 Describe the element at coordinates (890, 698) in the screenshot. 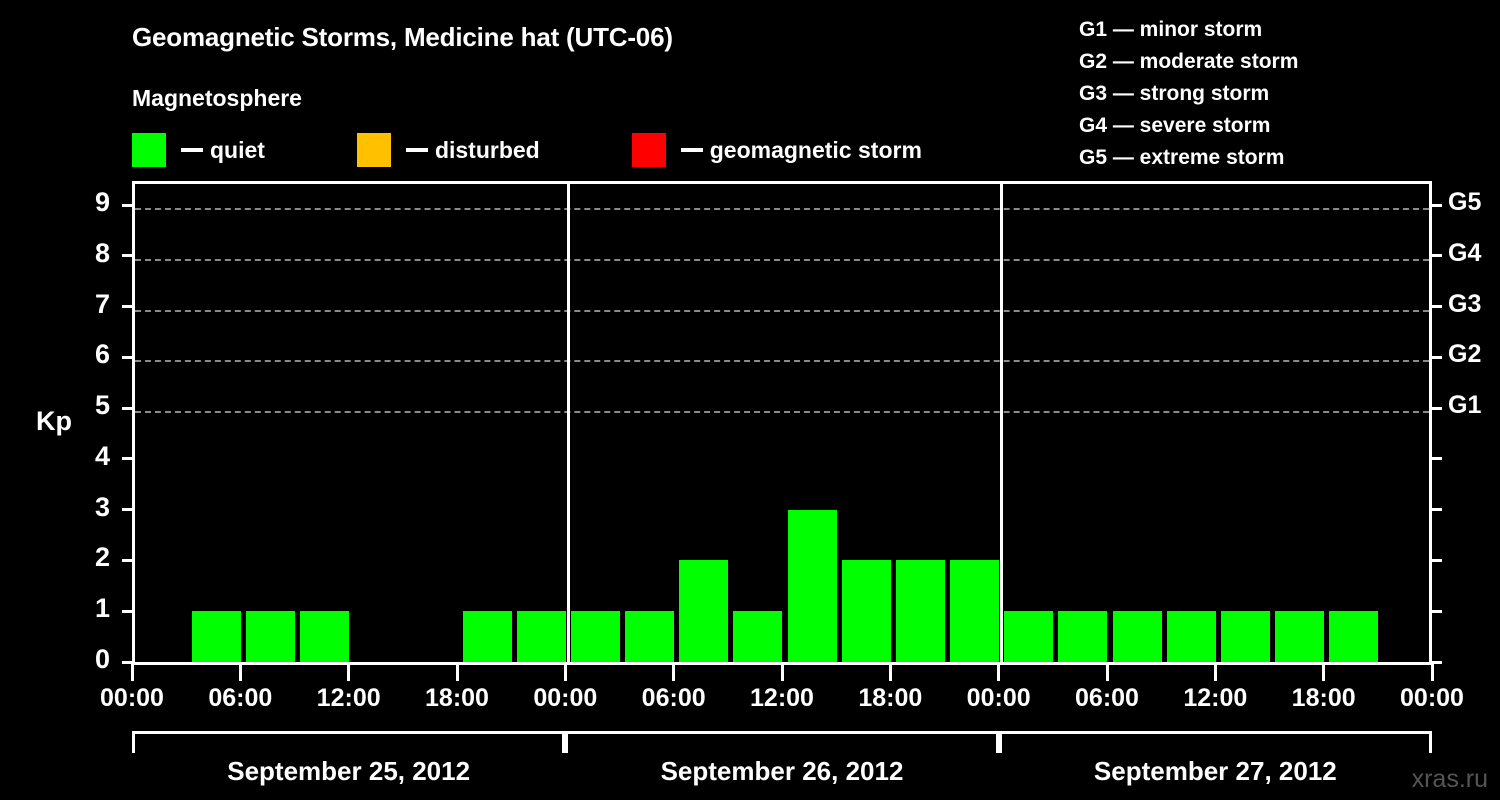

I see `x-axis-label-7: 18:00` at that location.